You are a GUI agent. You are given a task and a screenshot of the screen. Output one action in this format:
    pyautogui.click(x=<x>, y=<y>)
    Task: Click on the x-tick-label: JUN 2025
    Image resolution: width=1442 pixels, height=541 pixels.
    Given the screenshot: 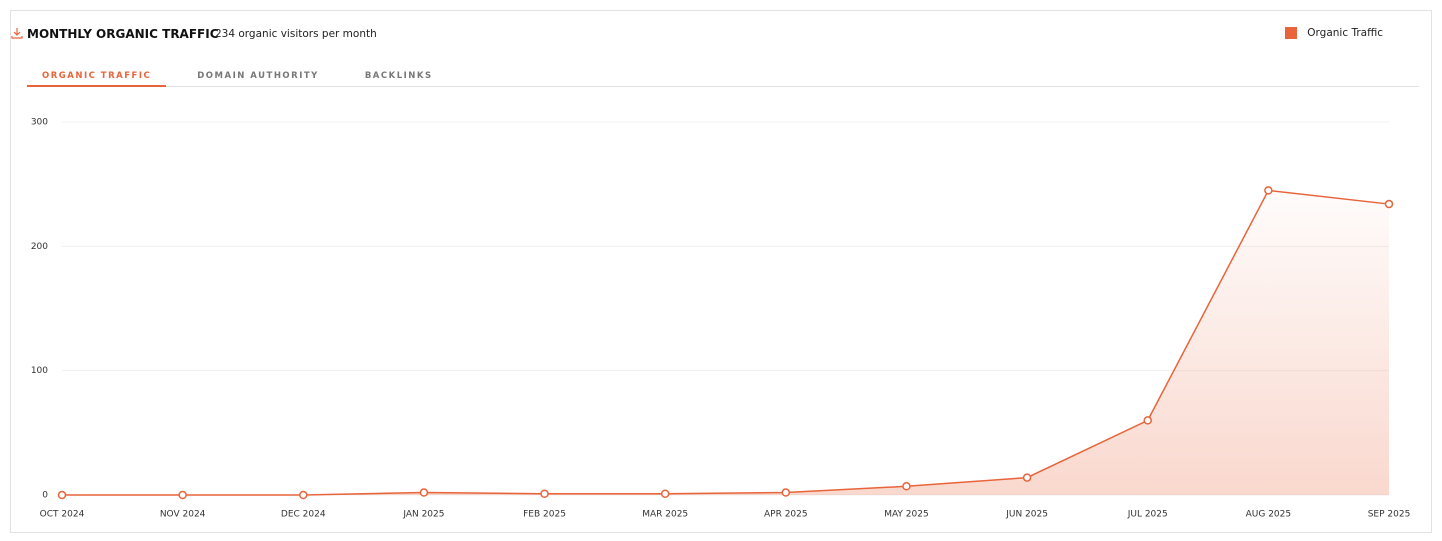 What is the action you would take?
    pyautogui.click(x=1026, y=515)
    